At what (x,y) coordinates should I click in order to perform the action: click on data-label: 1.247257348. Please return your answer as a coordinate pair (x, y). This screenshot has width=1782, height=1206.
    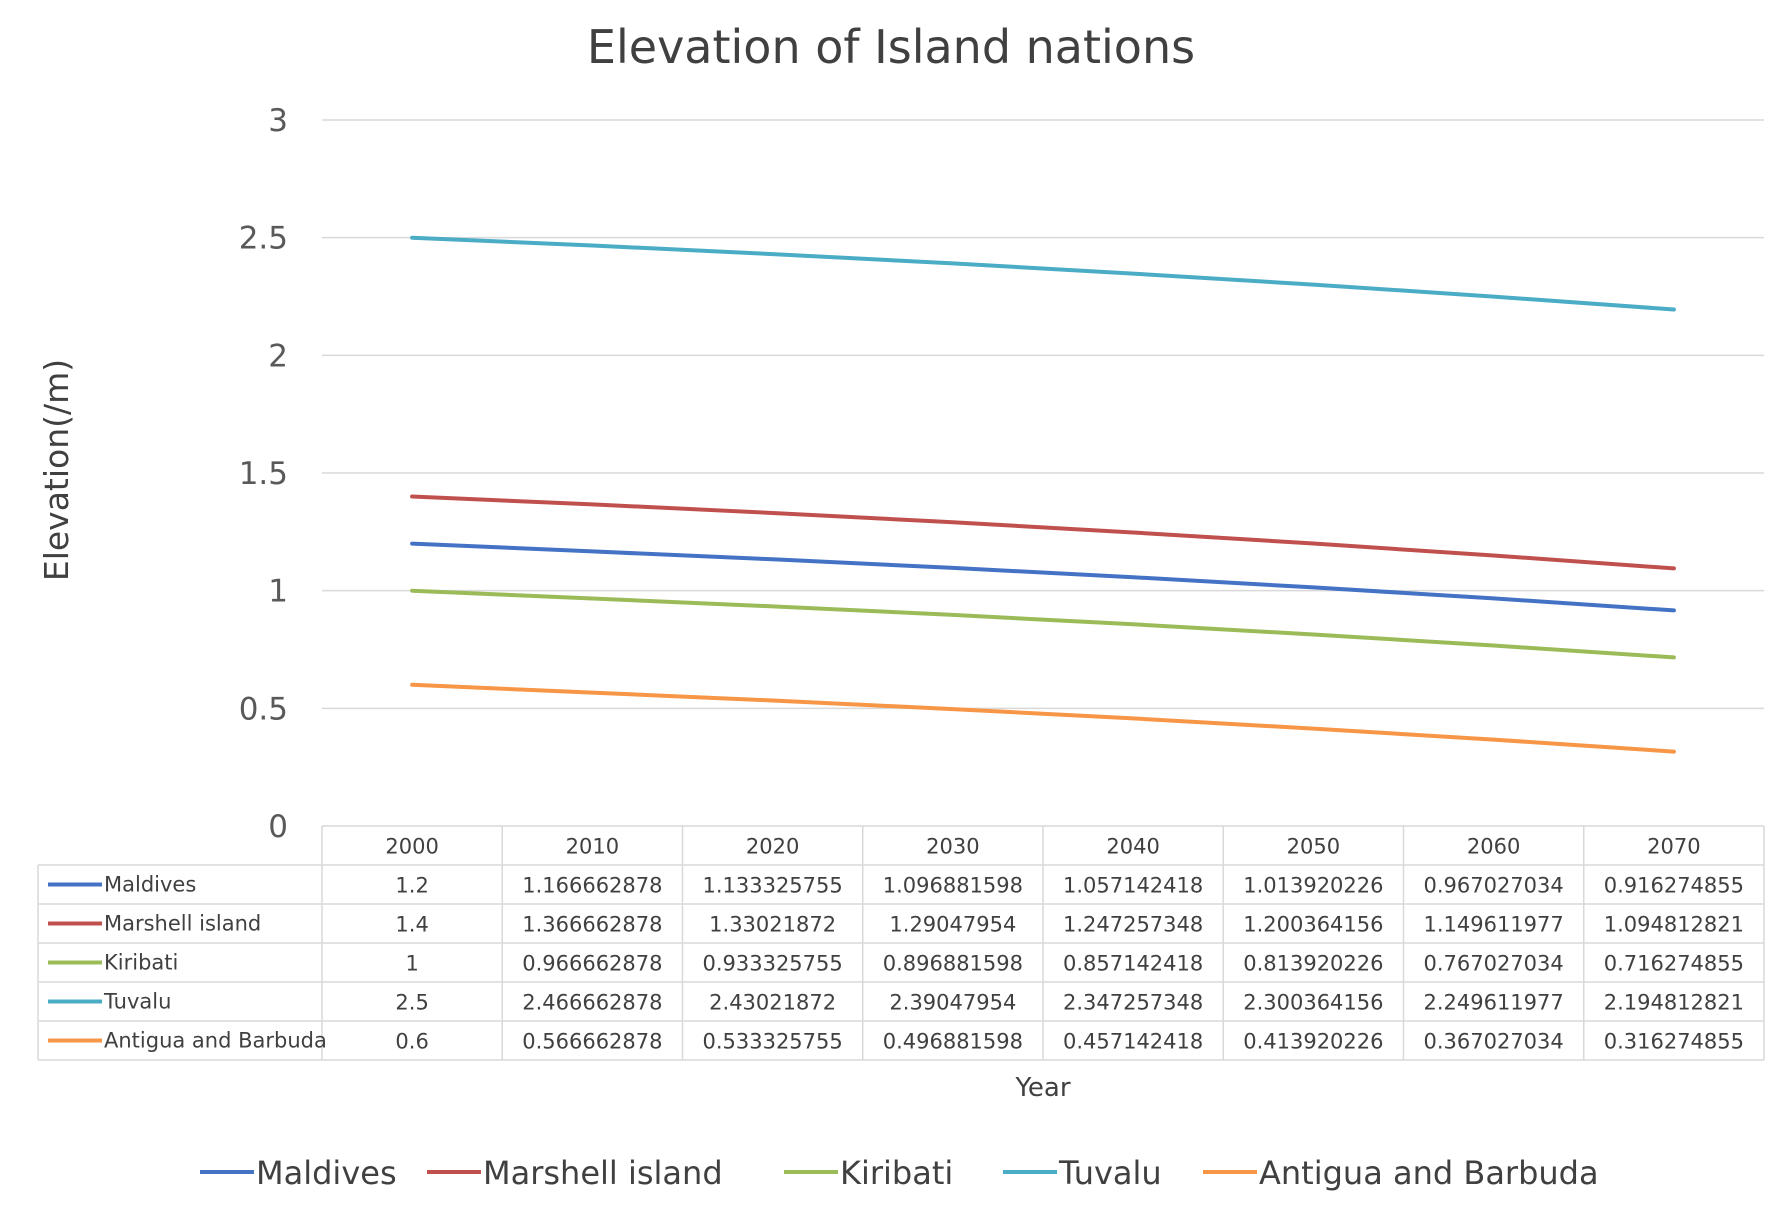
    Looking at the image, I should click on (1133, 925).